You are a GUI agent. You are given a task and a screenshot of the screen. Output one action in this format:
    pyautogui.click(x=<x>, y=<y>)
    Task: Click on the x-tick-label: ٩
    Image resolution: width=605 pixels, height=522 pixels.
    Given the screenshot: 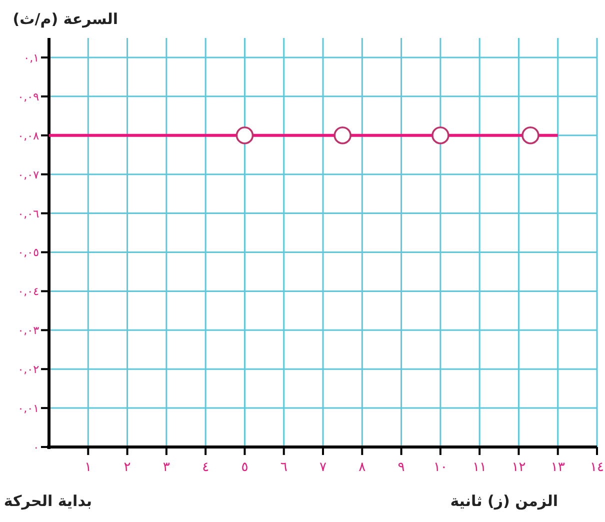 What is the action you would take?
    pyautogui.click(x=401, y=467)
    